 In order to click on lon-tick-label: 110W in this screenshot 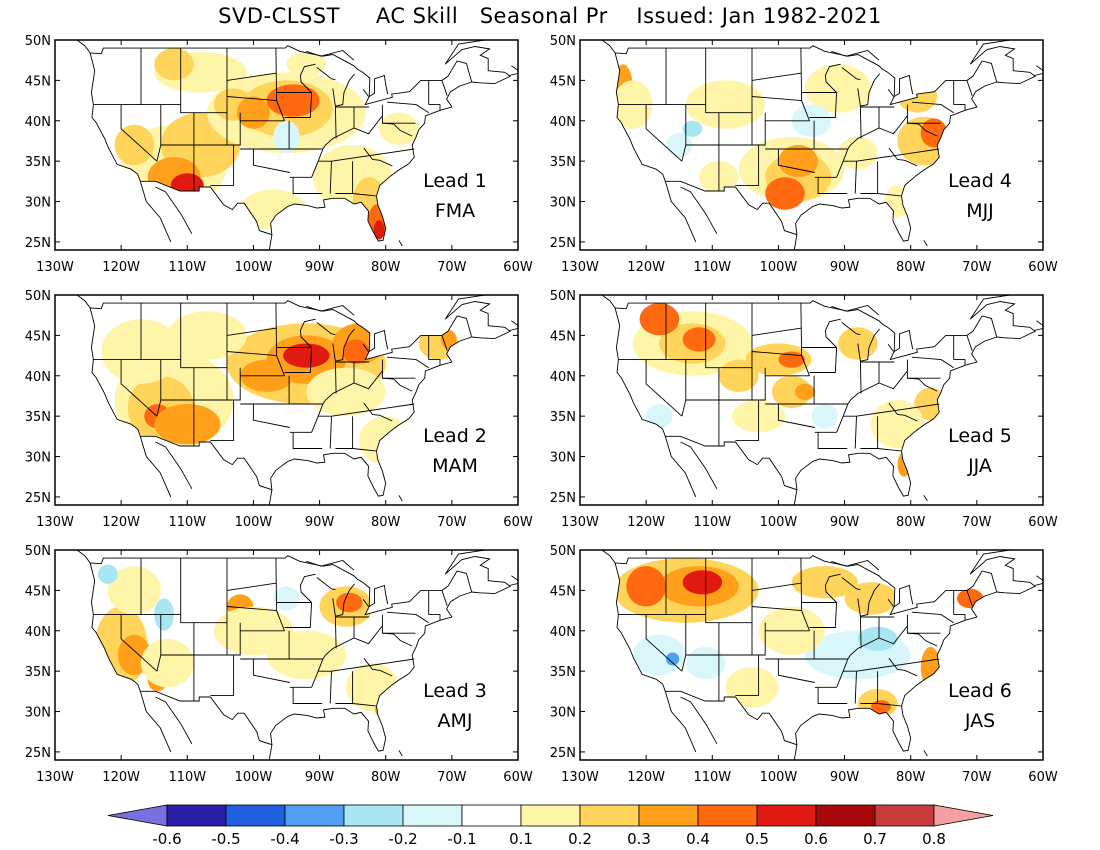, I will do `click(712, 267)`.